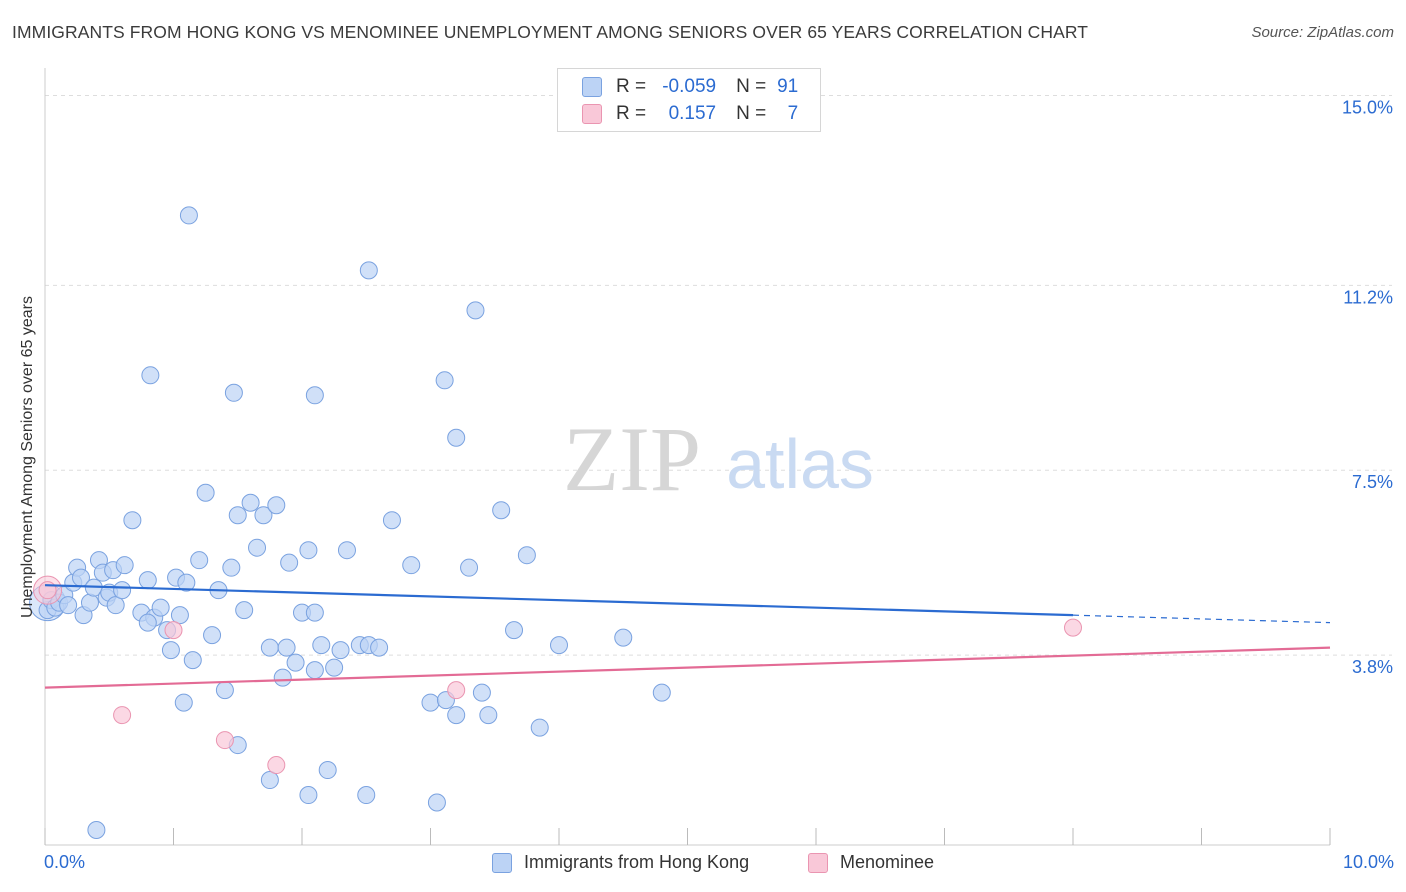 The image size is (1406, 892). I want to click on correlation-legend: R = -0.059 N = 91 R = 0.157 N = 7, so click(689, 100).